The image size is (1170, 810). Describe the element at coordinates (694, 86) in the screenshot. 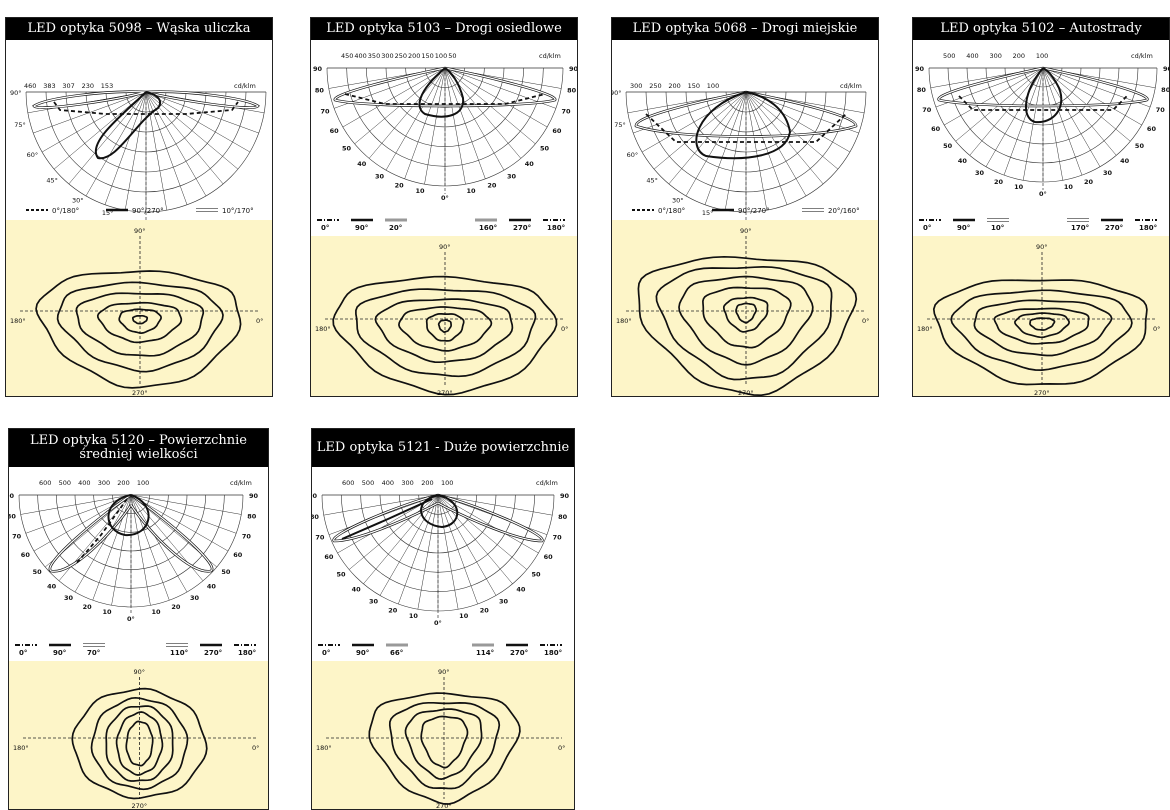

I see `scale-label: 150` at that location.